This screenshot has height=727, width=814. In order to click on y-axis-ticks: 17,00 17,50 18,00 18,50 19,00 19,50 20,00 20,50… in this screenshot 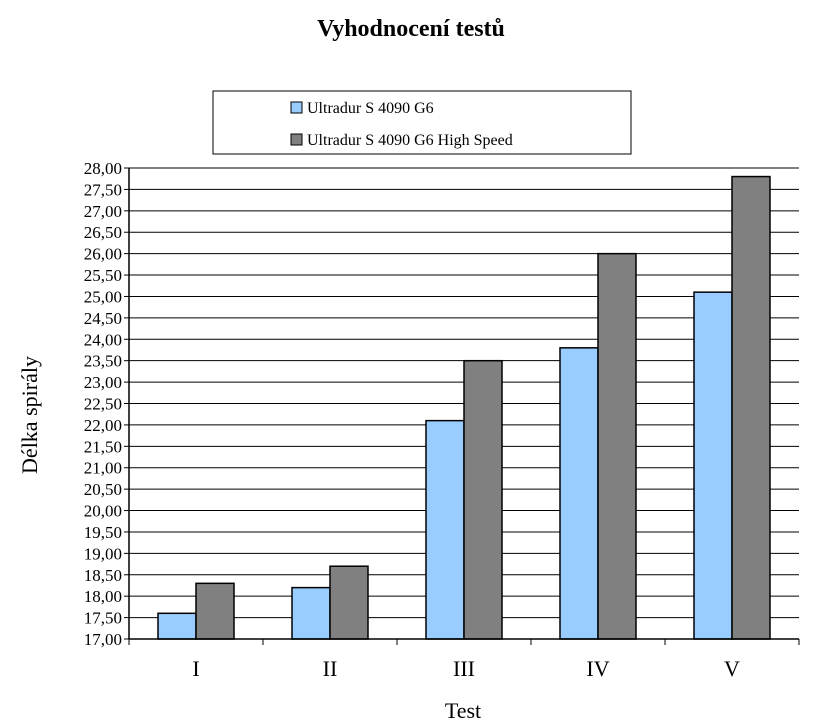, I will do `click(106, 404)`.